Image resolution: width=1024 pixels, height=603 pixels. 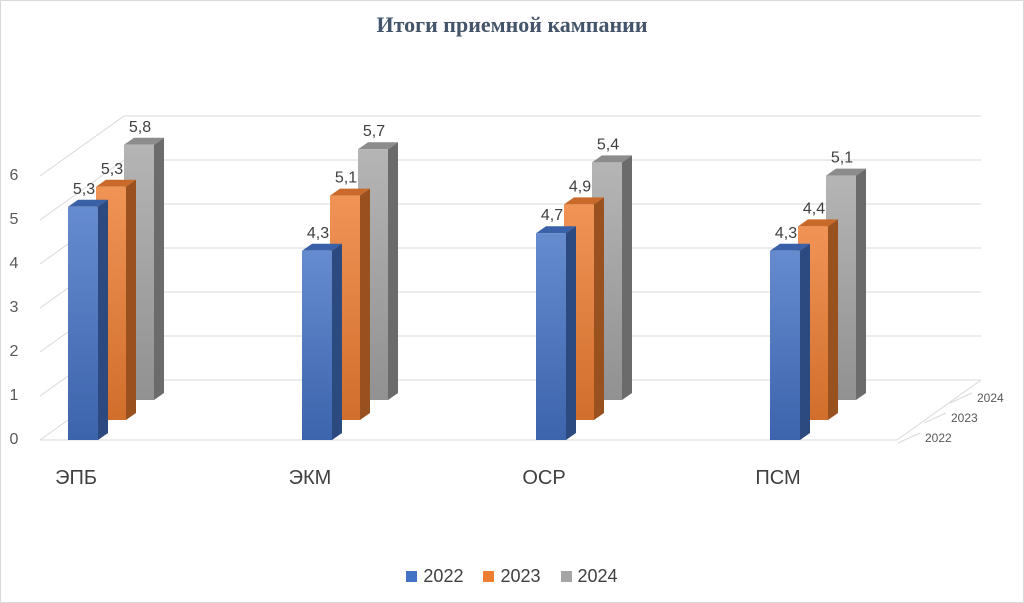 I want to click on floor-edge, so click(x=939, y=410).